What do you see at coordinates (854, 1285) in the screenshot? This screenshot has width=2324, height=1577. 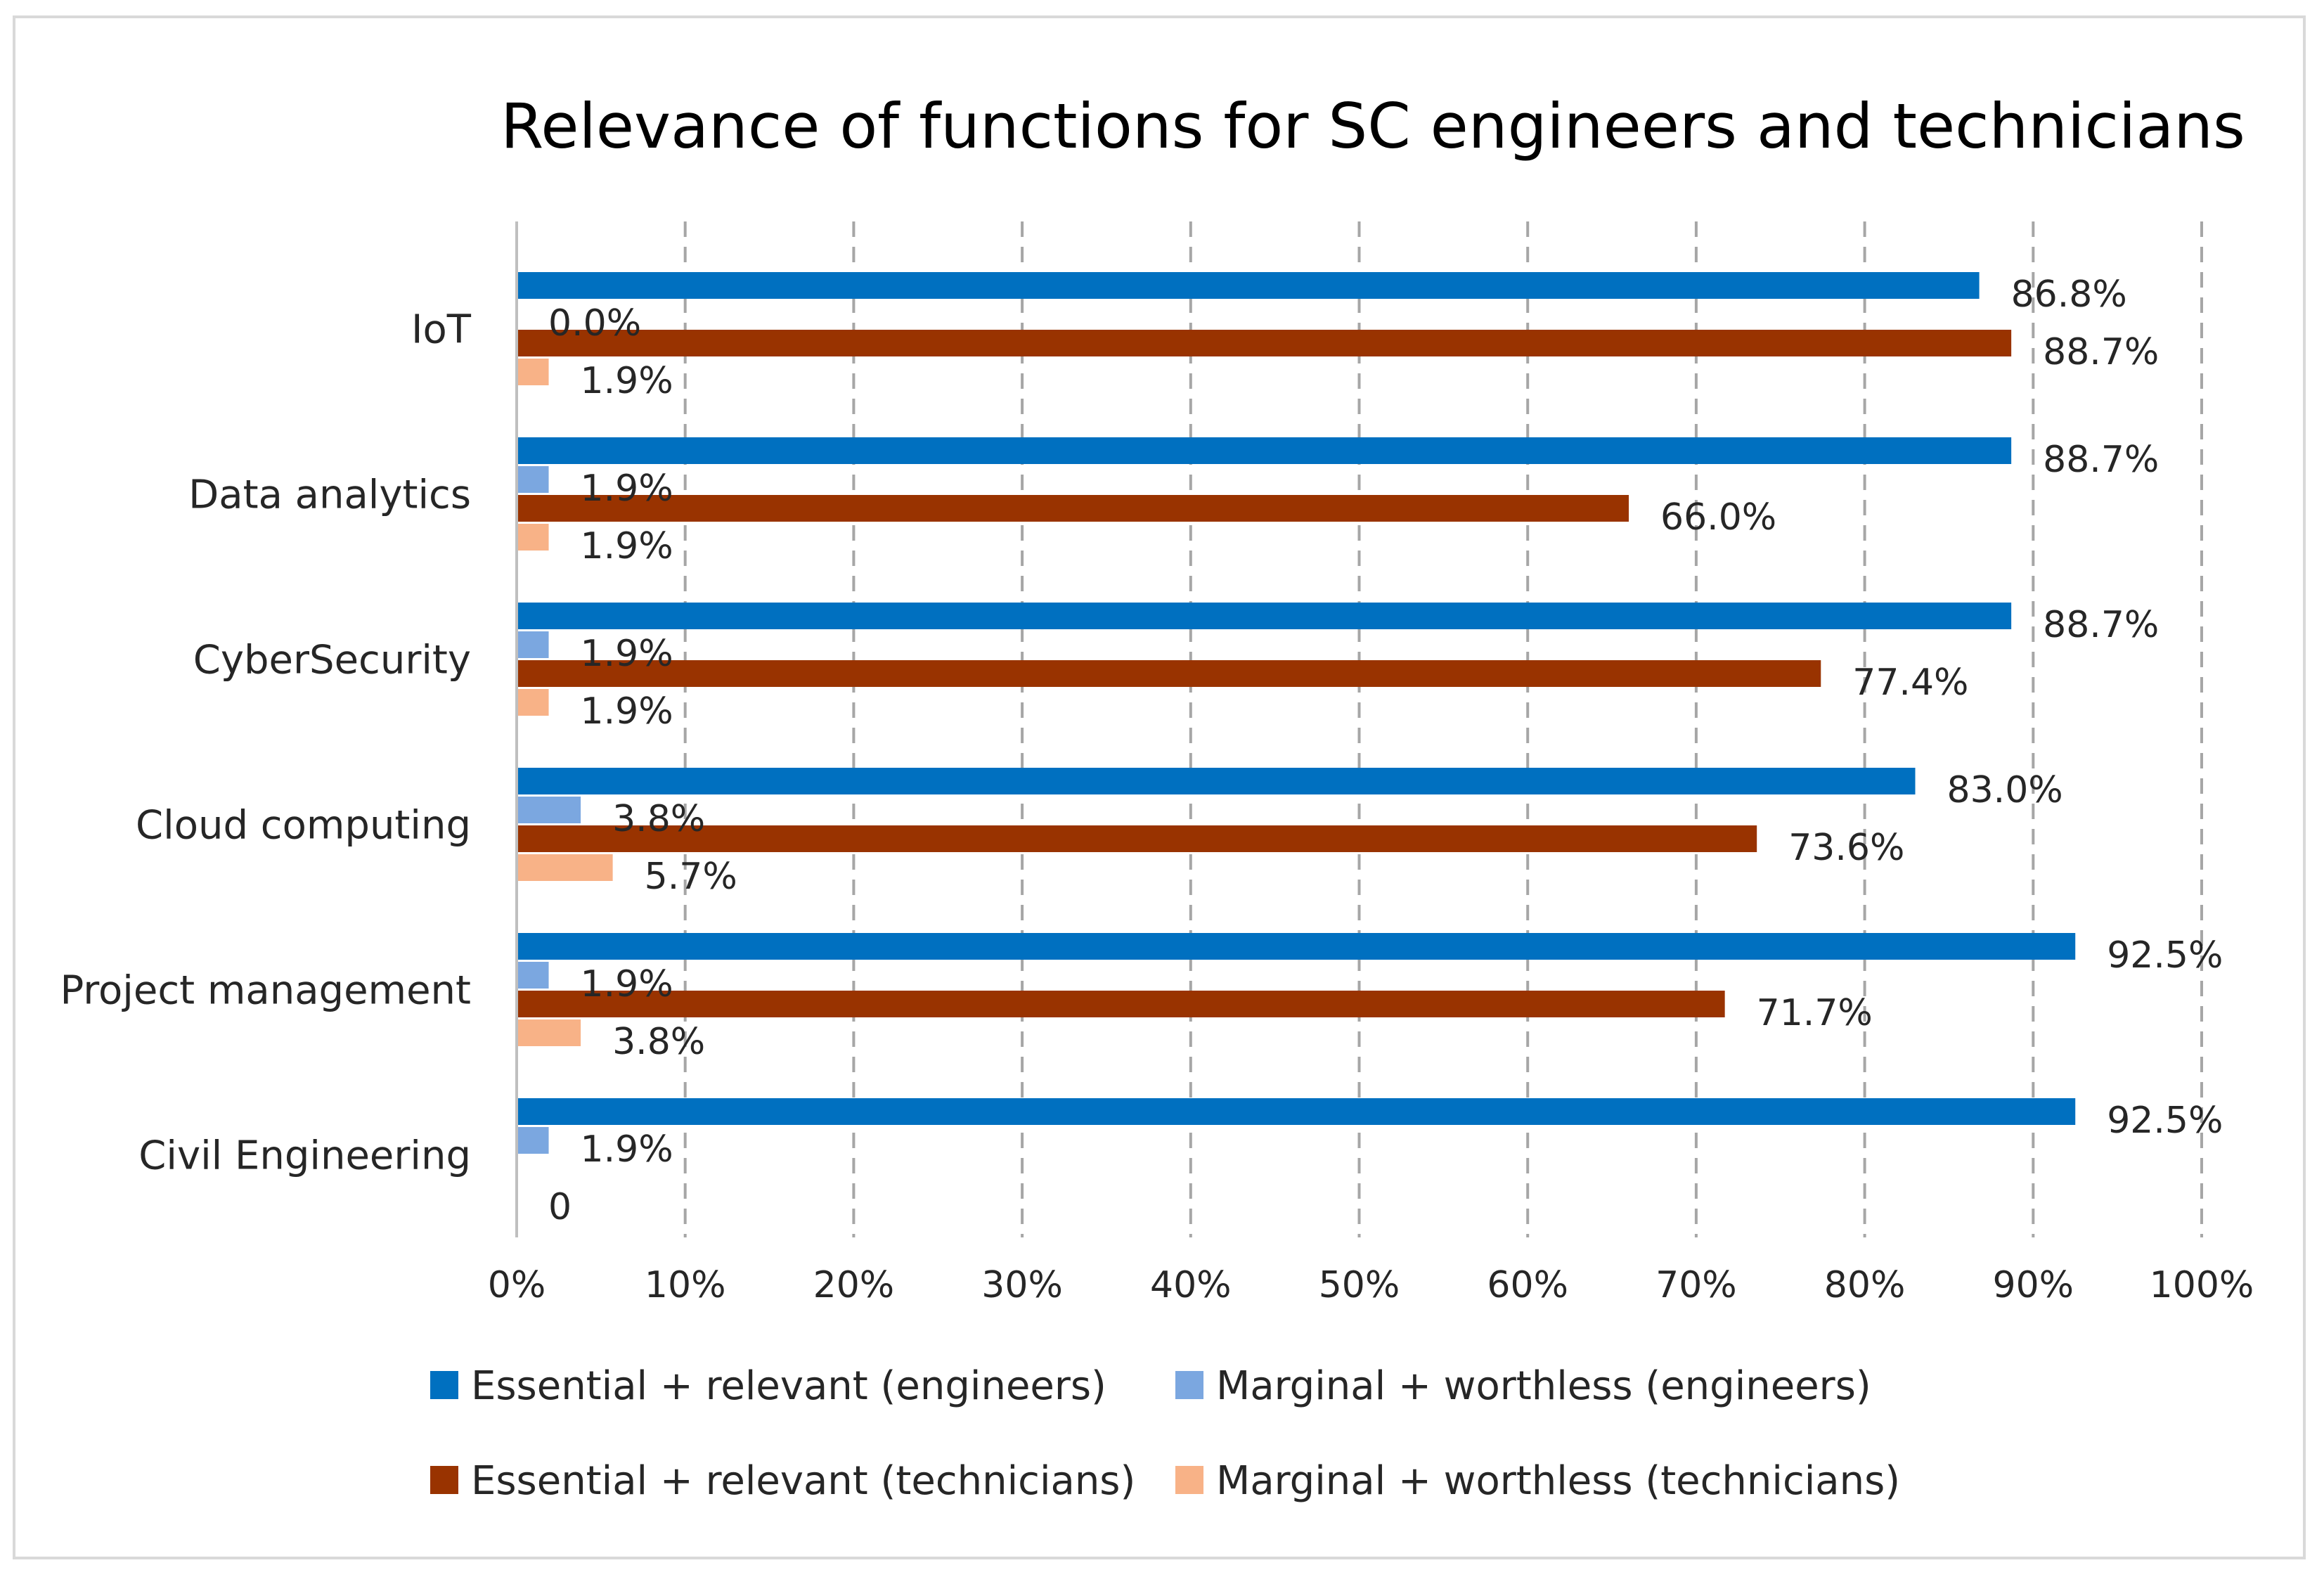 I see `x-tick-label: 20%` at bounding box center [854, 1285].